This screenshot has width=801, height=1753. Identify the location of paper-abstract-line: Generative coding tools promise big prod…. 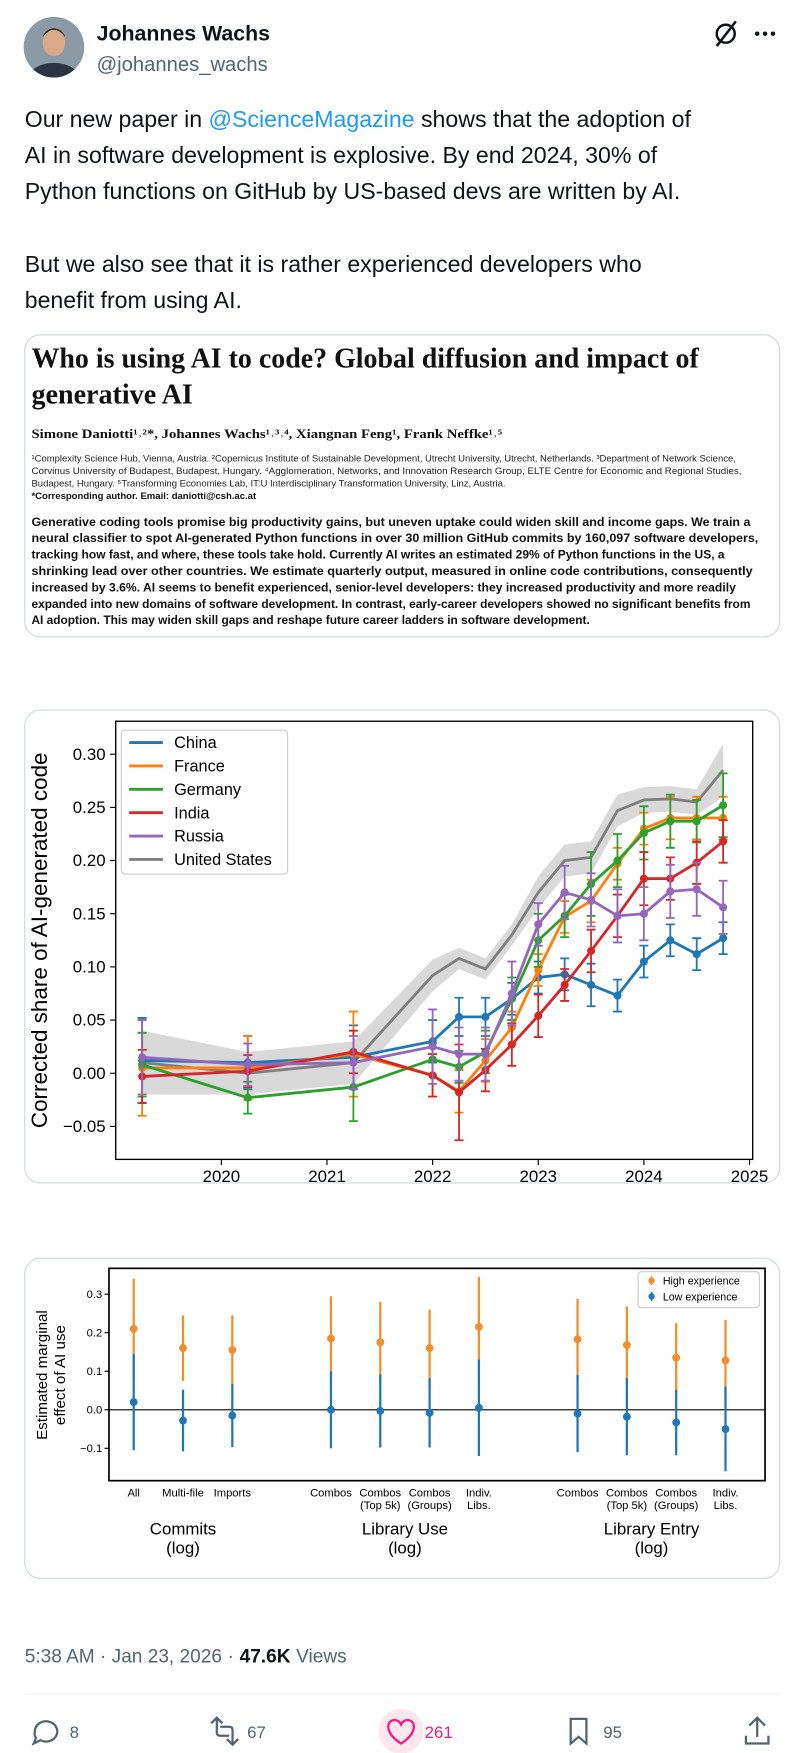
(390, 522).